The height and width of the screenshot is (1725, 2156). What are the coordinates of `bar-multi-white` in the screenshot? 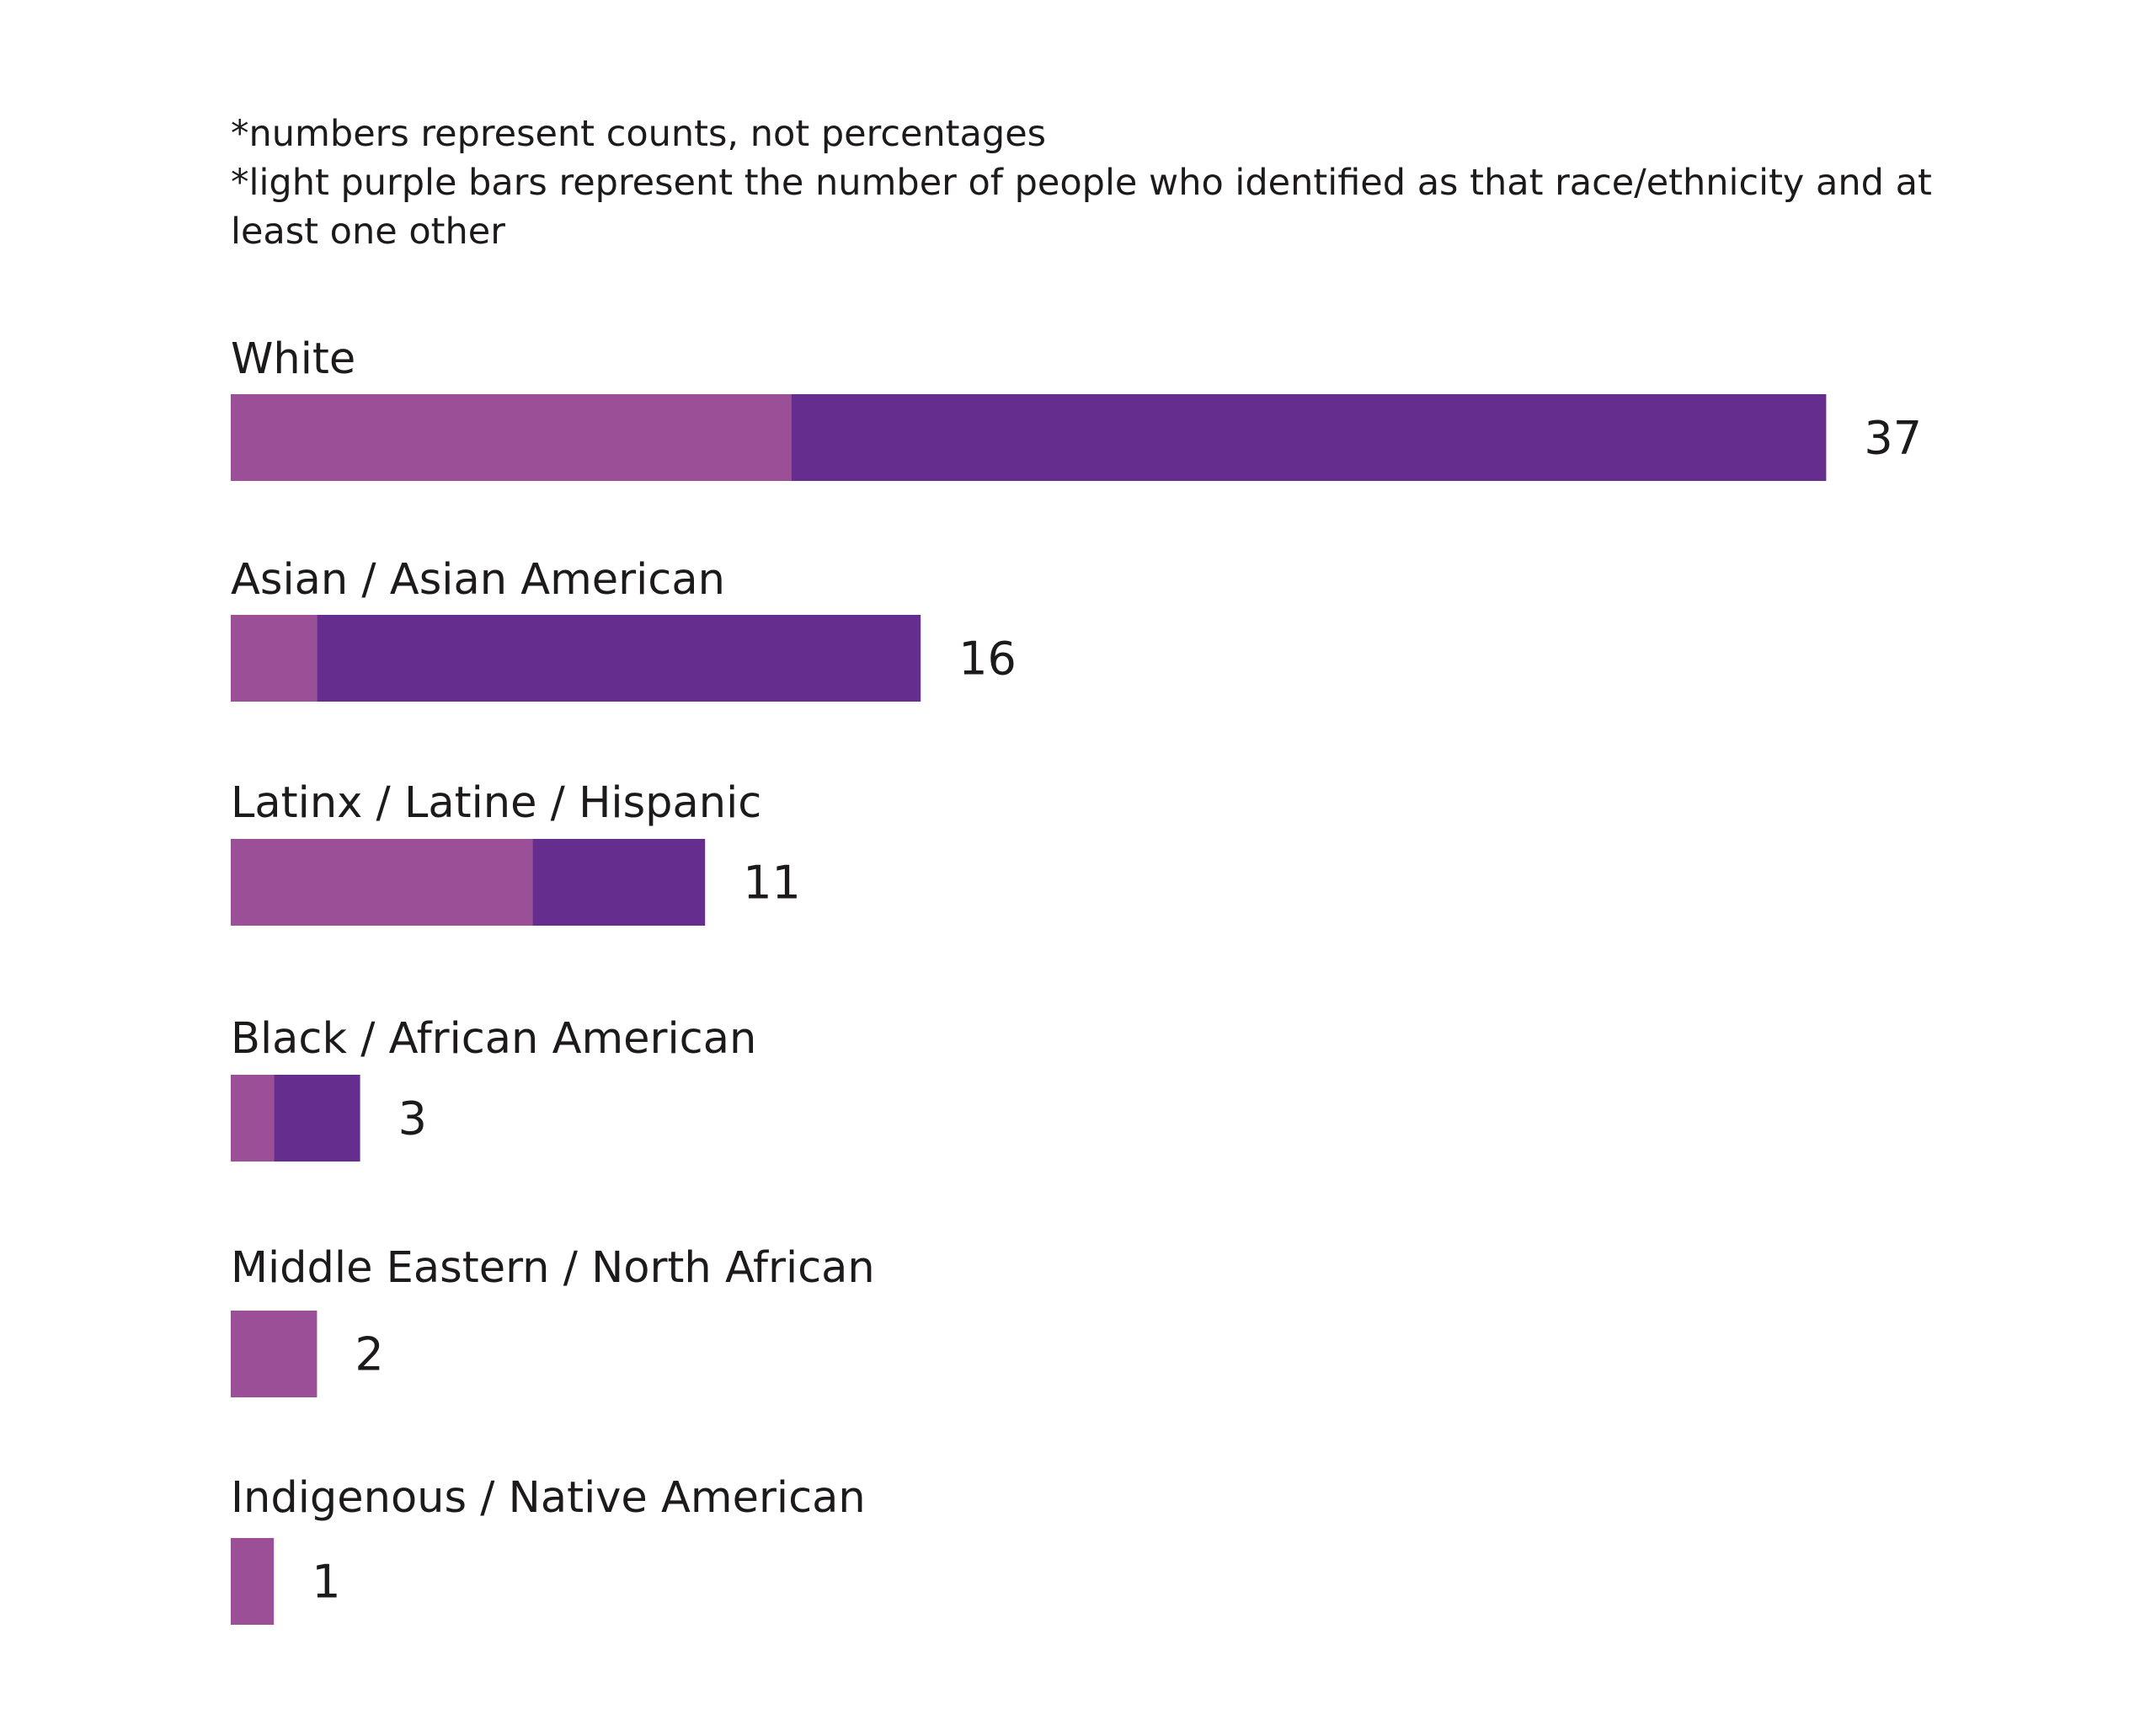 It's located at (511, 437).